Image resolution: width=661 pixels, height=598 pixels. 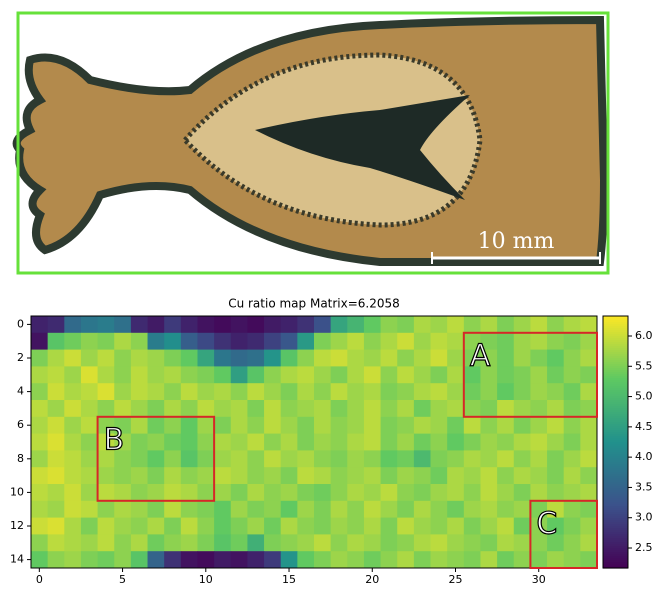 What do you see at coordinates (17, 559) in the screenshot?
I see `y-tick-label: 14` at bounding box center [17, 559].